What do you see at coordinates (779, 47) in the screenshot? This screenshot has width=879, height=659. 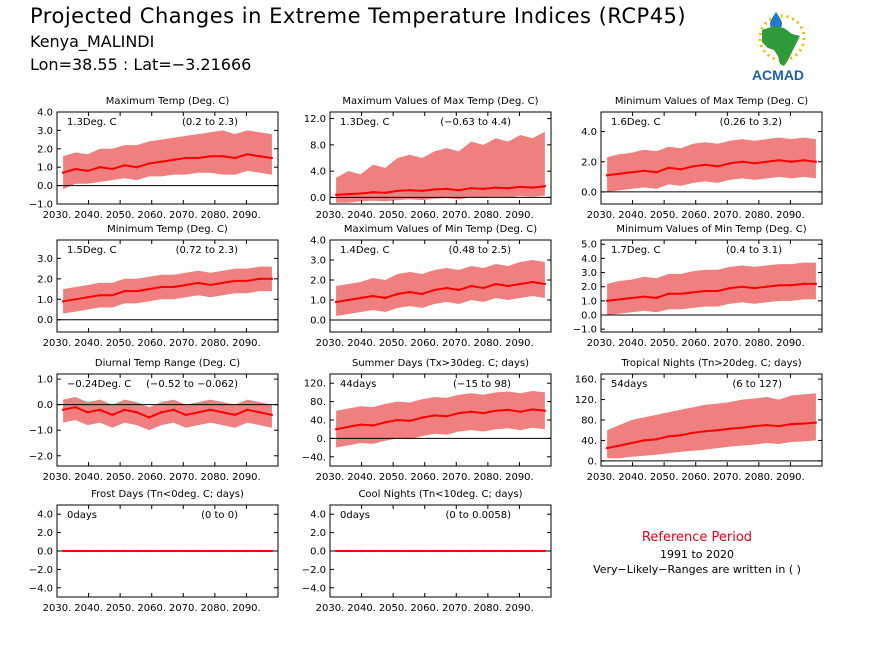 I see `acmad-logo: ACMAD` at bounding box center [779, 47].